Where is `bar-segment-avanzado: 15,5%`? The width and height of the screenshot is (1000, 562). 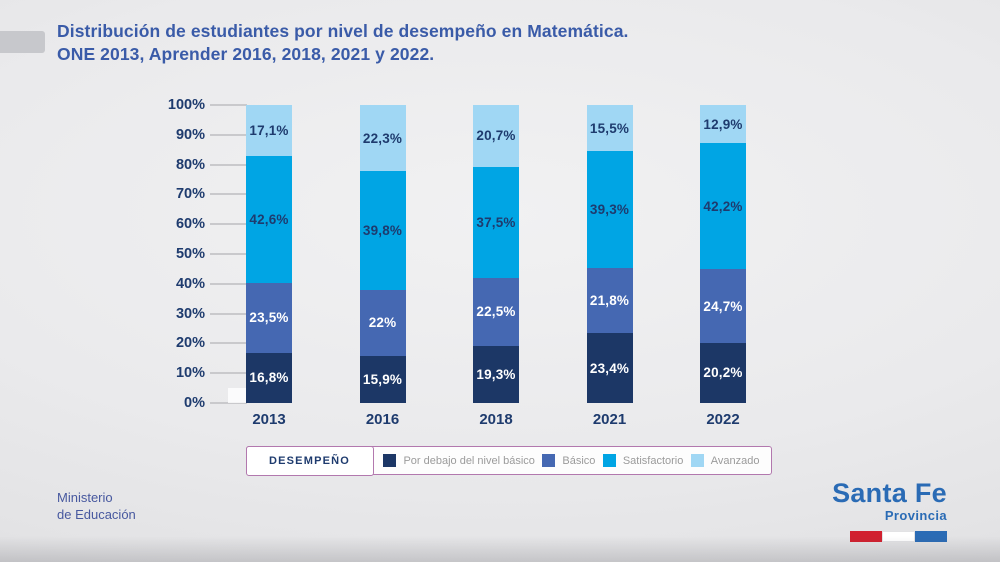 bar-segment-avanzado: 15,5% is located at coordinates (609, 128).